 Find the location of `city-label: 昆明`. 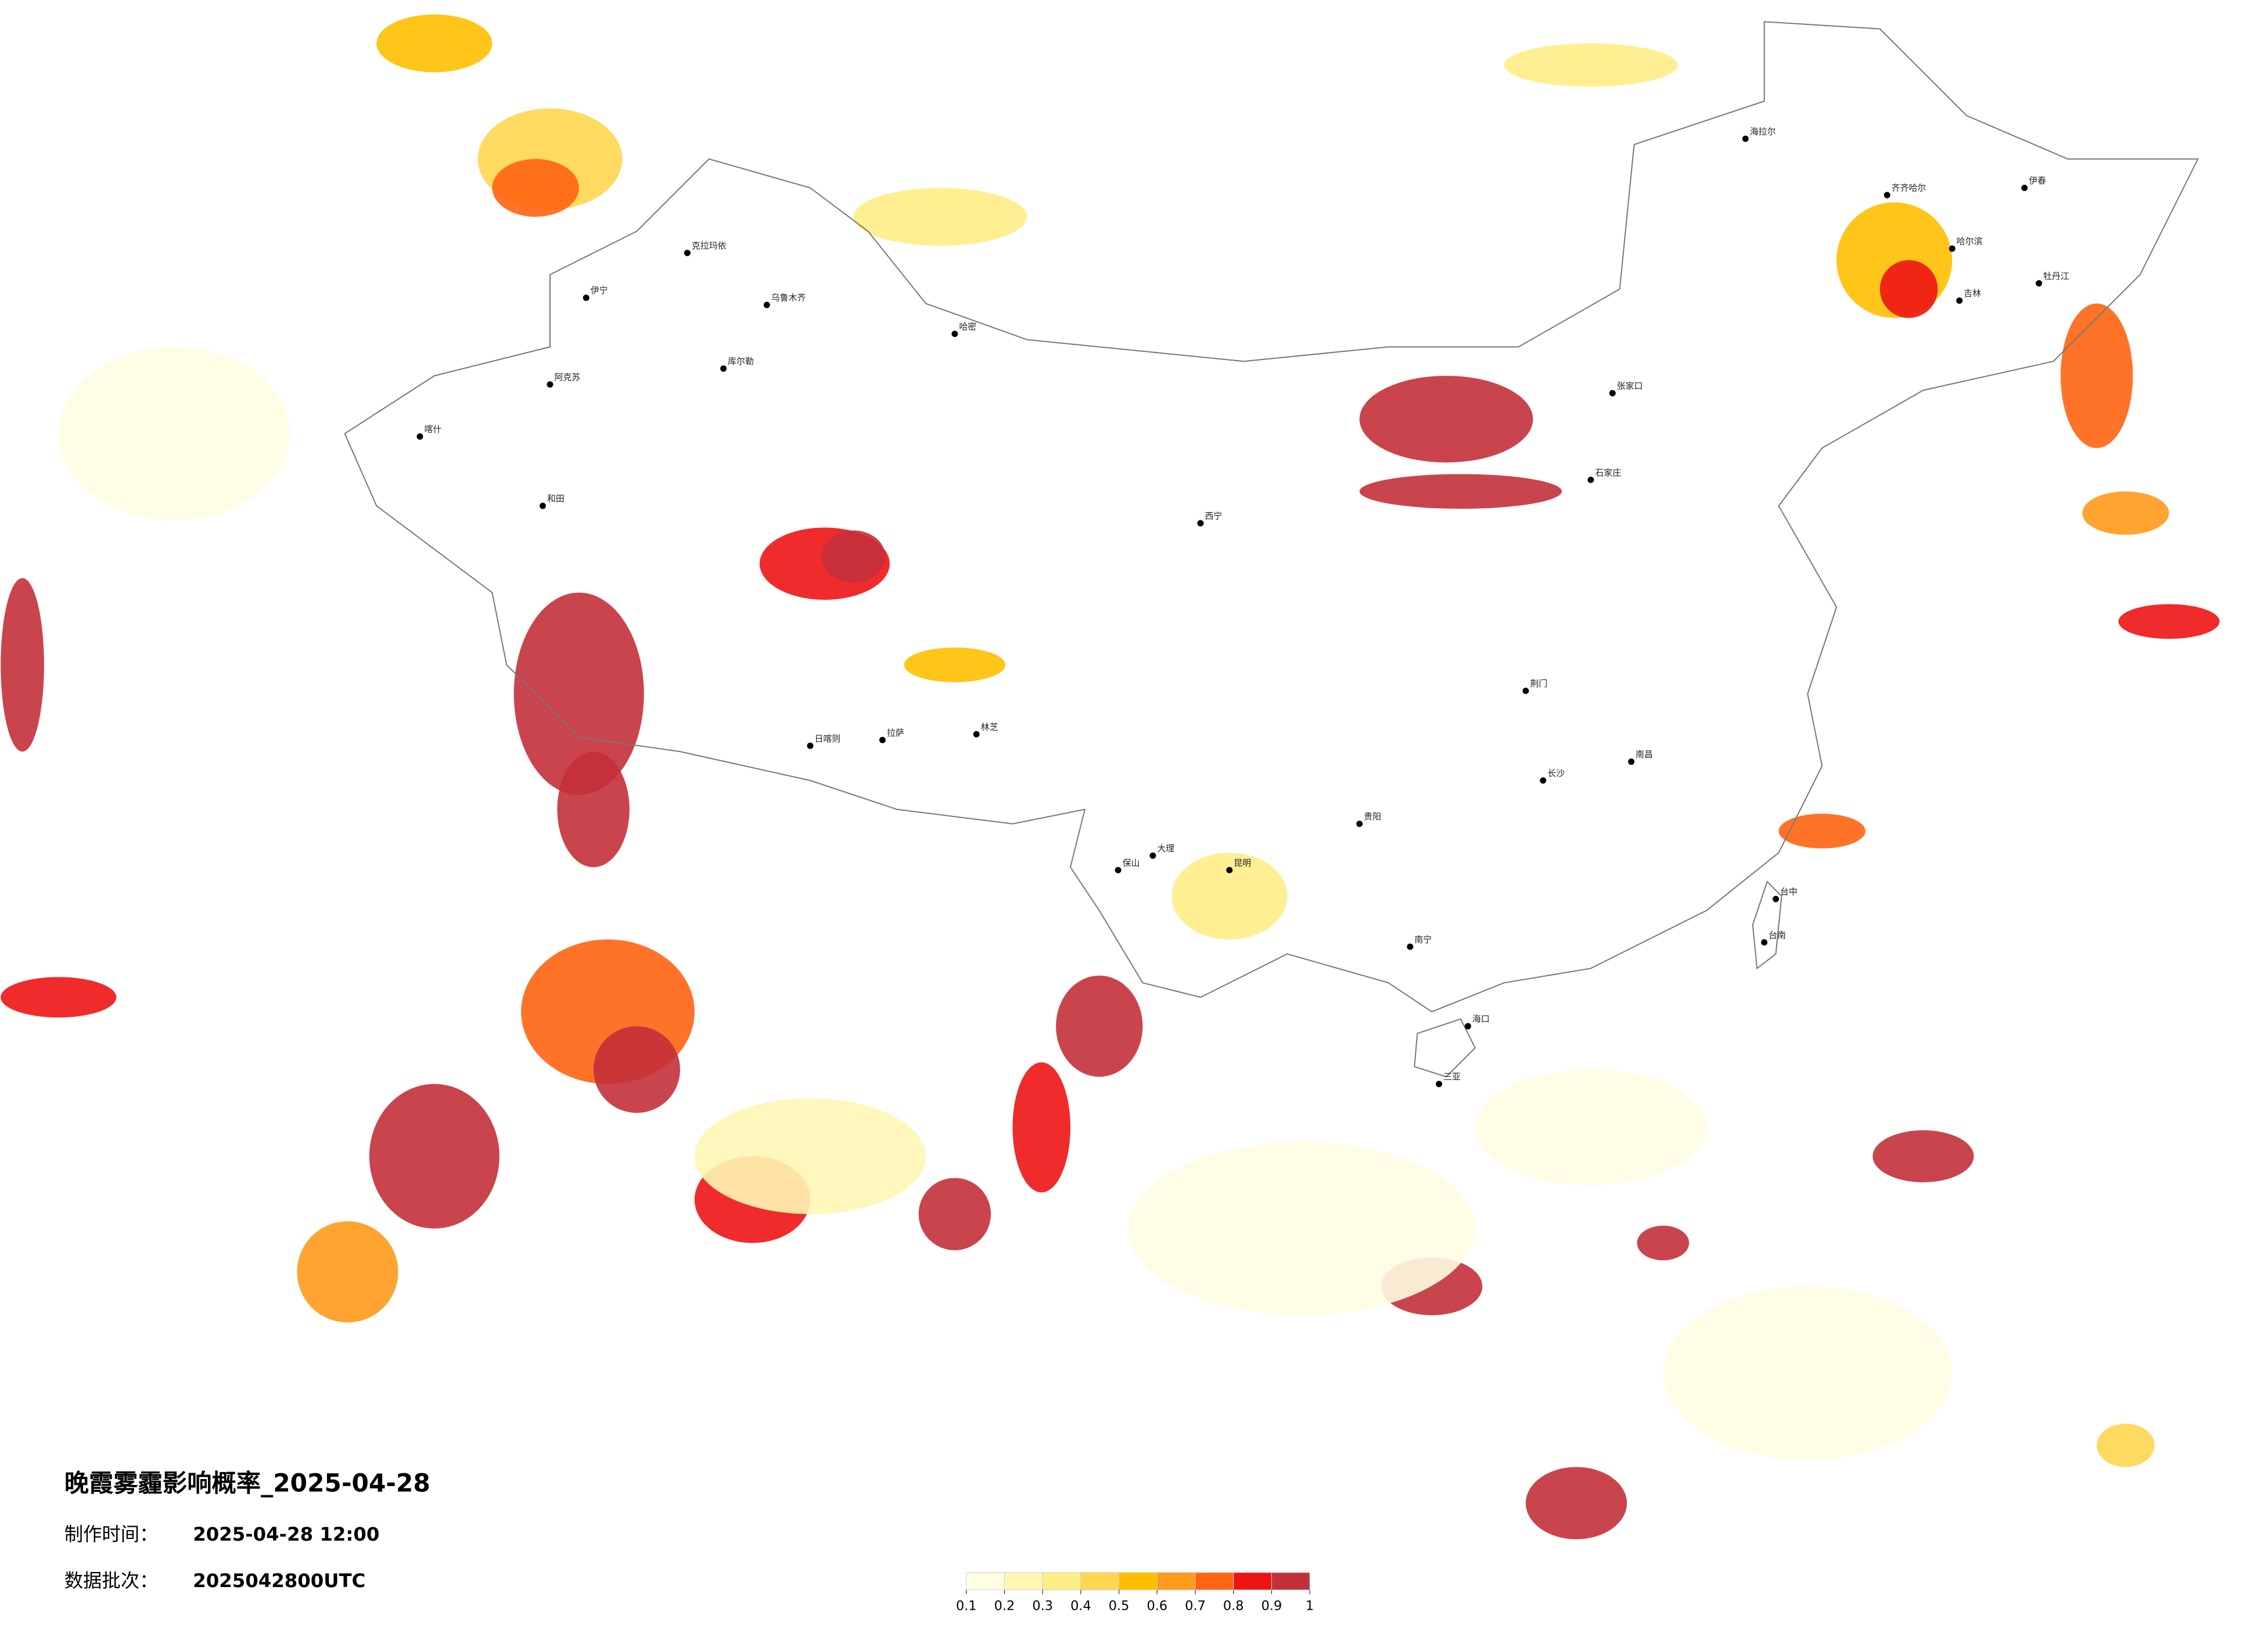

city-label: 昆明 is located at coordinates (1242, 863).